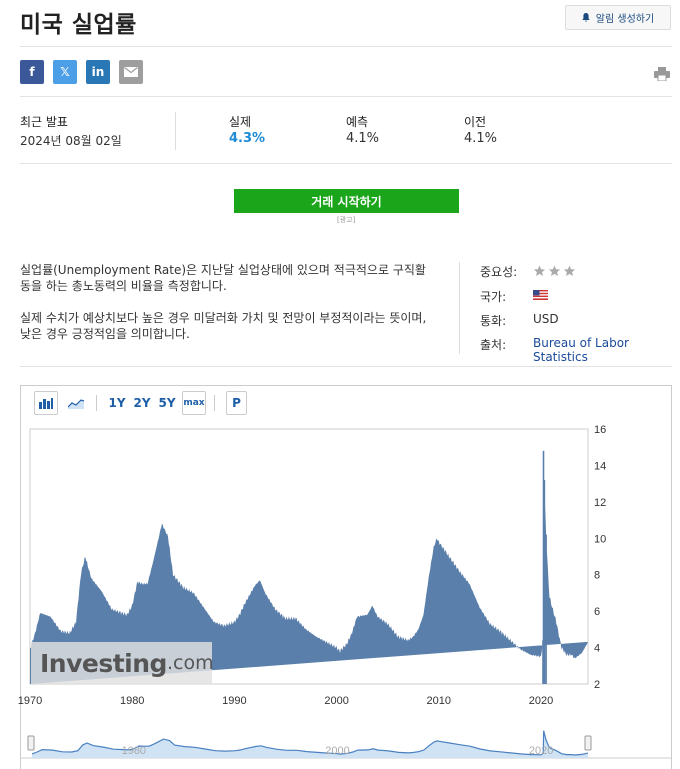  I want to click on actual-label: 실제, so click(240, 122).